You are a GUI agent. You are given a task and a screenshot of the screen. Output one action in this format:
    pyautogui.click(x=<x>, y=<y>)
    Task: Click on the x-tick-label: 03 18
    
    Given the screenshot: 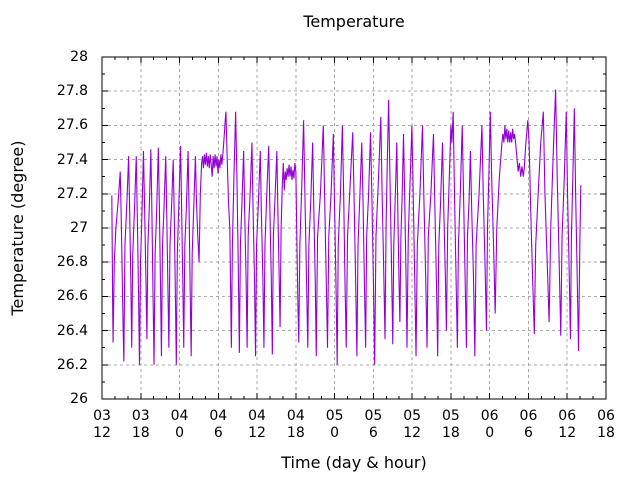 What is the action you would take?
    pyautogui.click(x=141, y=425)
    